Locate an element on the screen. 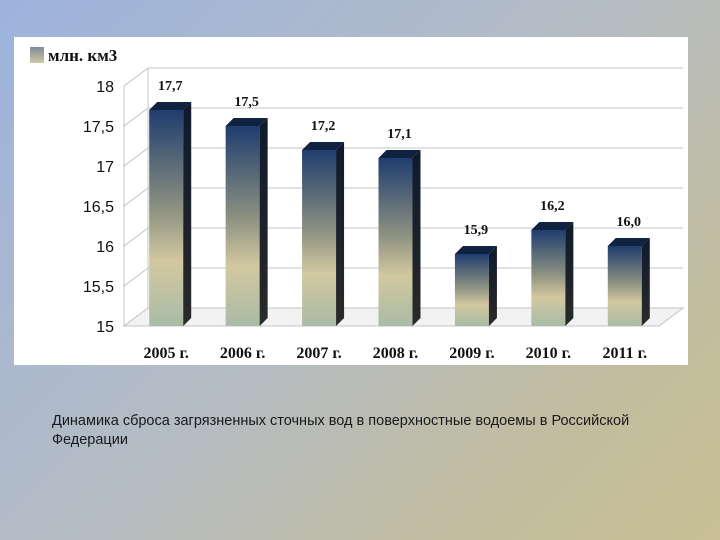 This screenshot has width=720, height=540. bar-value-label: 17,7 is located at coordinates (170, 86).